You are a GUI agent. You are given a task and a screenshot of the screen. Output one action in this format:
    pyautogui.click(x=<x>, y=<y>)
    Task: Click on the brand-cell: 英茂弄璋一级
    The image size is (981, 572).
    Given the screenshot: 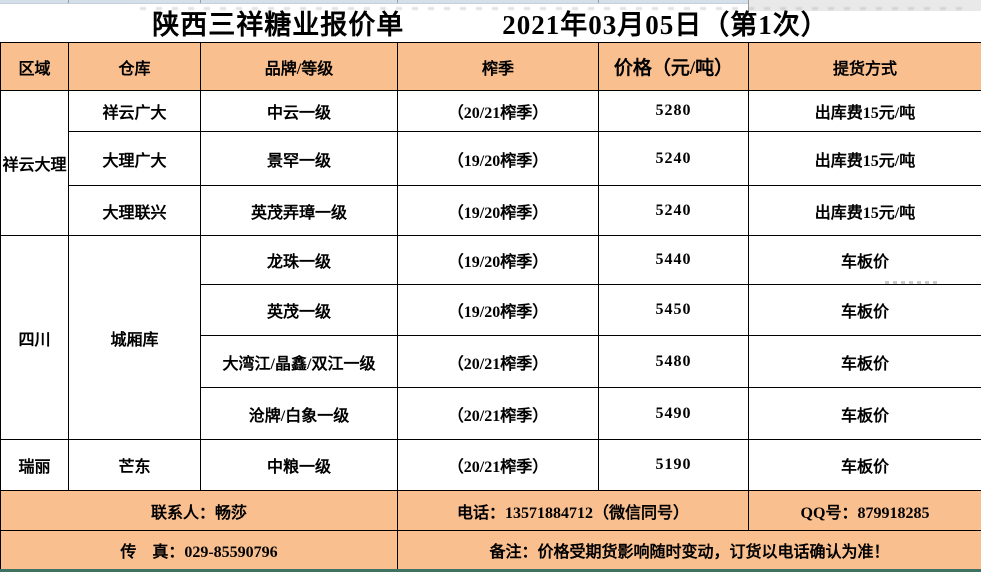 What is the action you would take?
    pyautogui.click(x=299, y=210)
    